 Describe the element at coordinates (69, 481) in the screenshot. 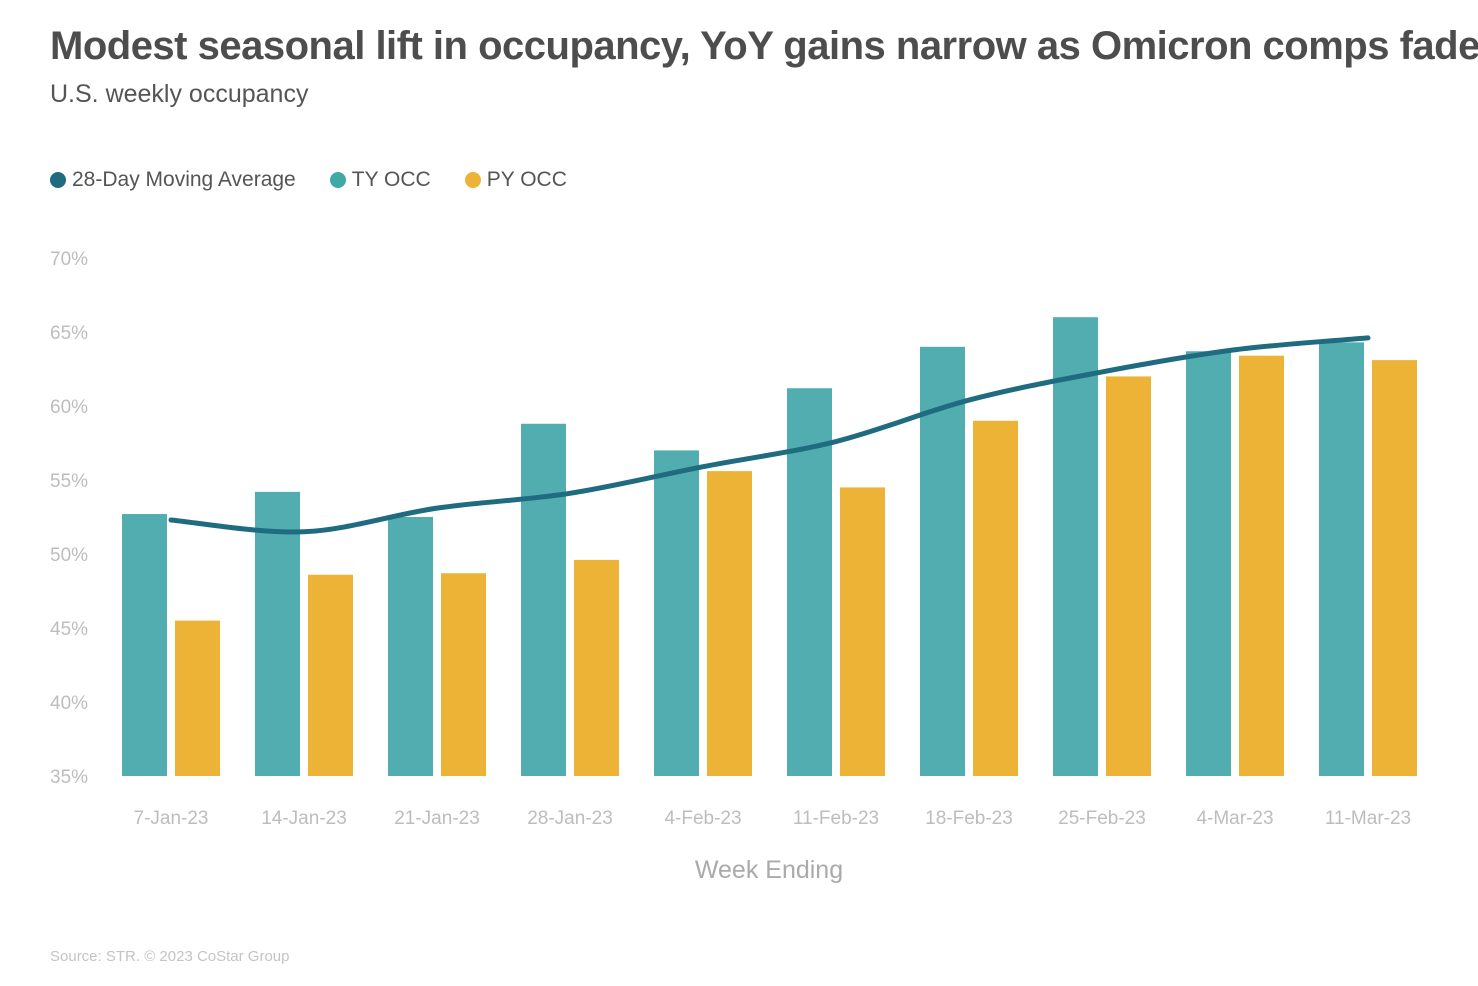

I see `y-tick-label: 55%` at that location.